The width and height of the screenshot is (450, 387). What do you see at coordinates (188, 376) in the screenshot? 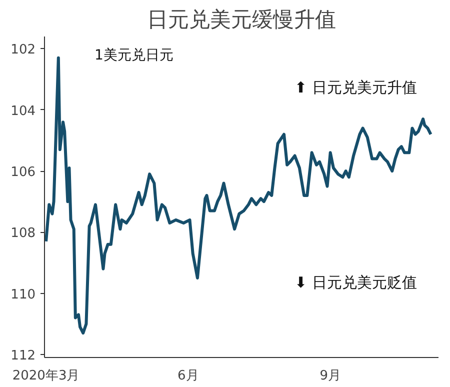
I see `x-tick-label: 6月` at bounding box center [188, 376].